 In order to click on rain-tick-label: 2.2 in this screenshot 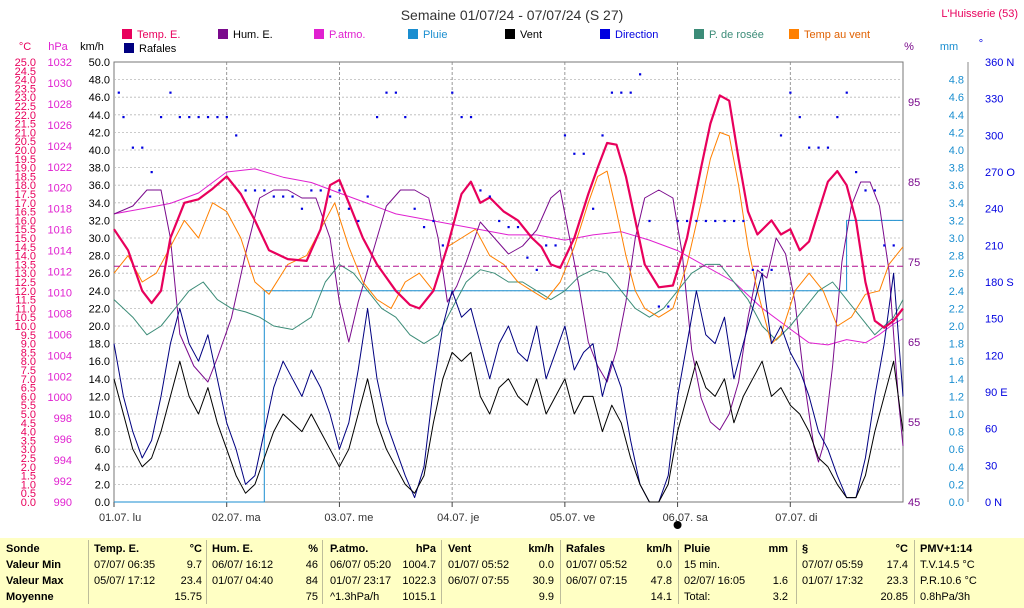, I will do `click(956, 309)`.